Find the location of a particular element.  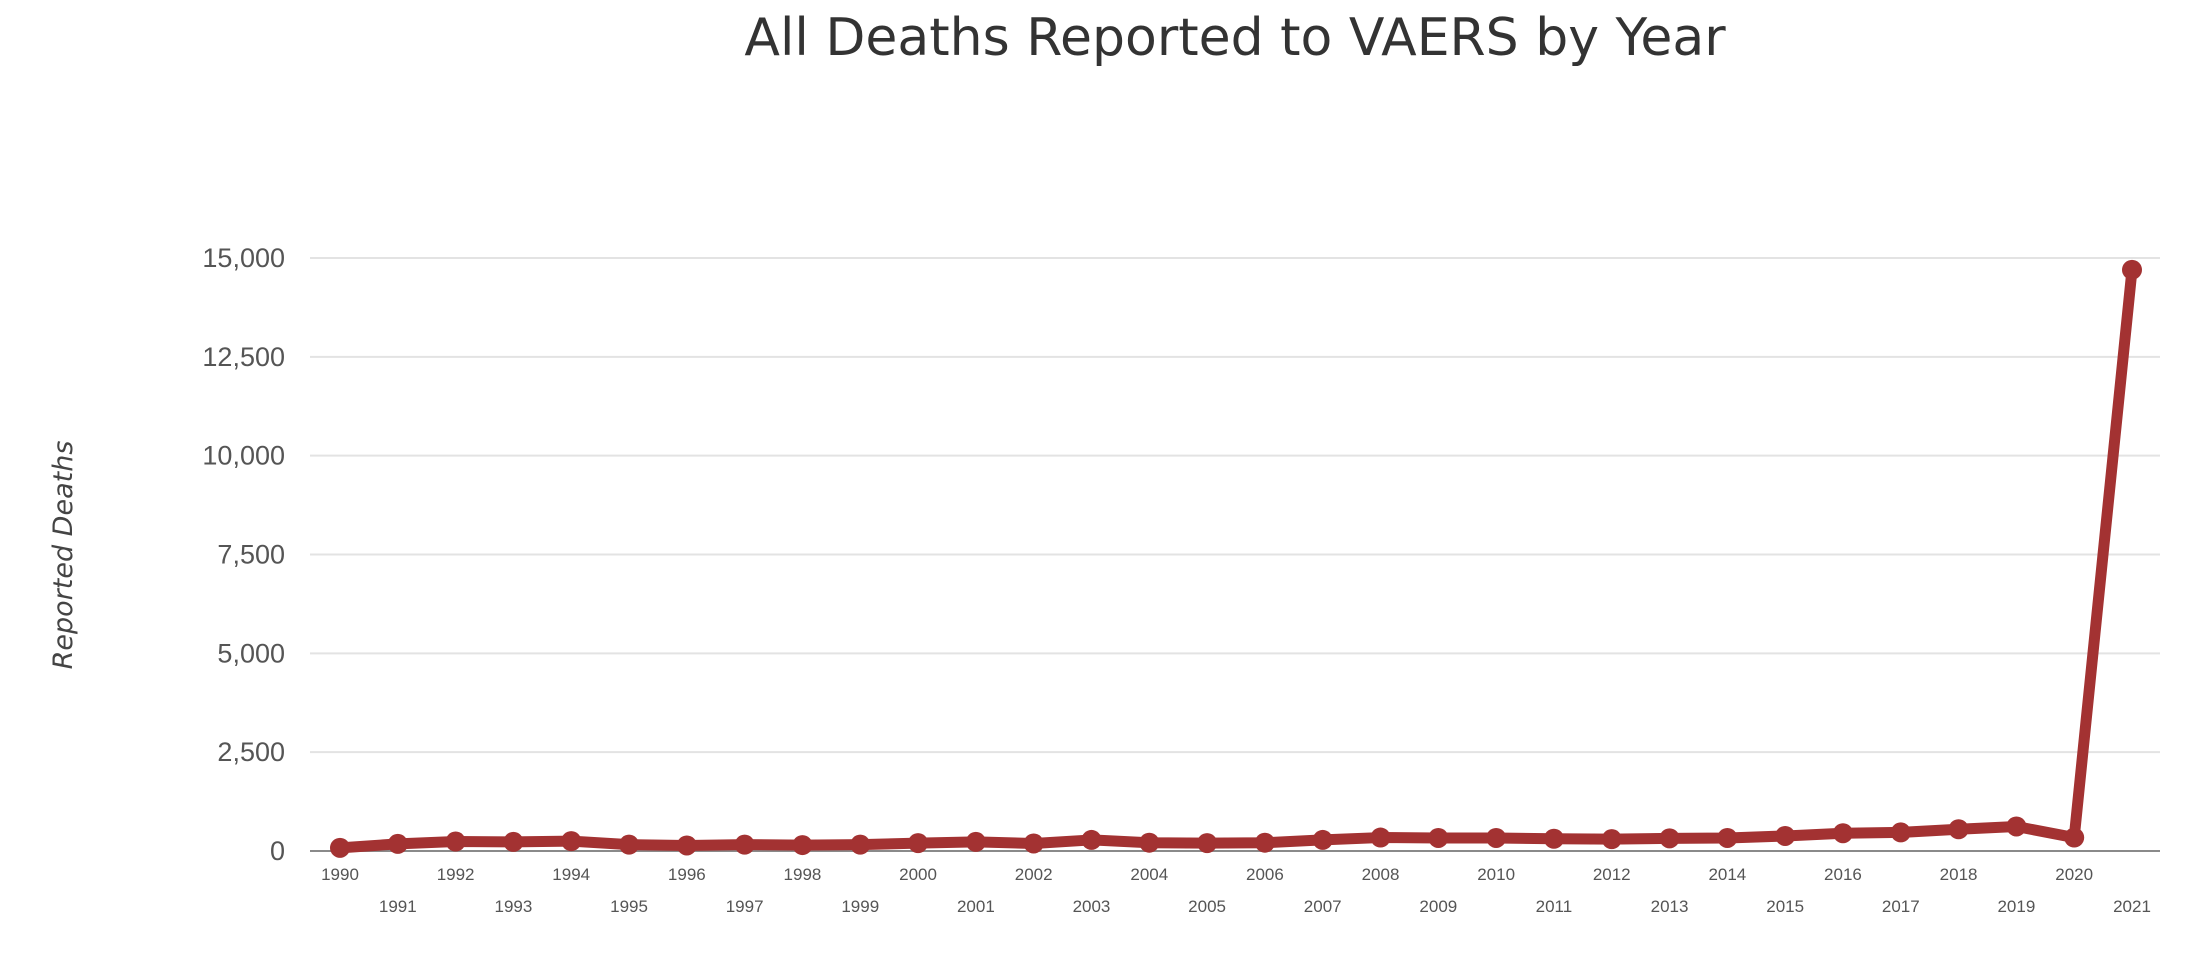

x-tick-label: 2017 is located at coordinates (1901, 906).